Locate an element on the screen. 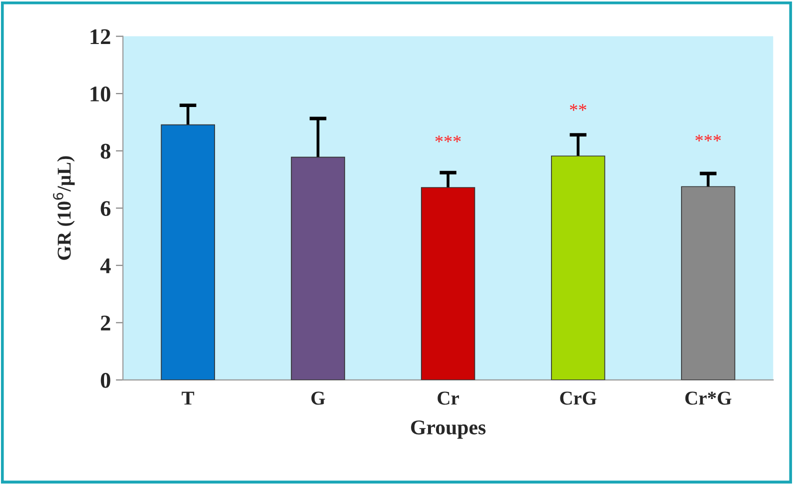 The width and height of the screenshot is (793, 484). x-tick-label: Cr is located at coordinates (448, 398).